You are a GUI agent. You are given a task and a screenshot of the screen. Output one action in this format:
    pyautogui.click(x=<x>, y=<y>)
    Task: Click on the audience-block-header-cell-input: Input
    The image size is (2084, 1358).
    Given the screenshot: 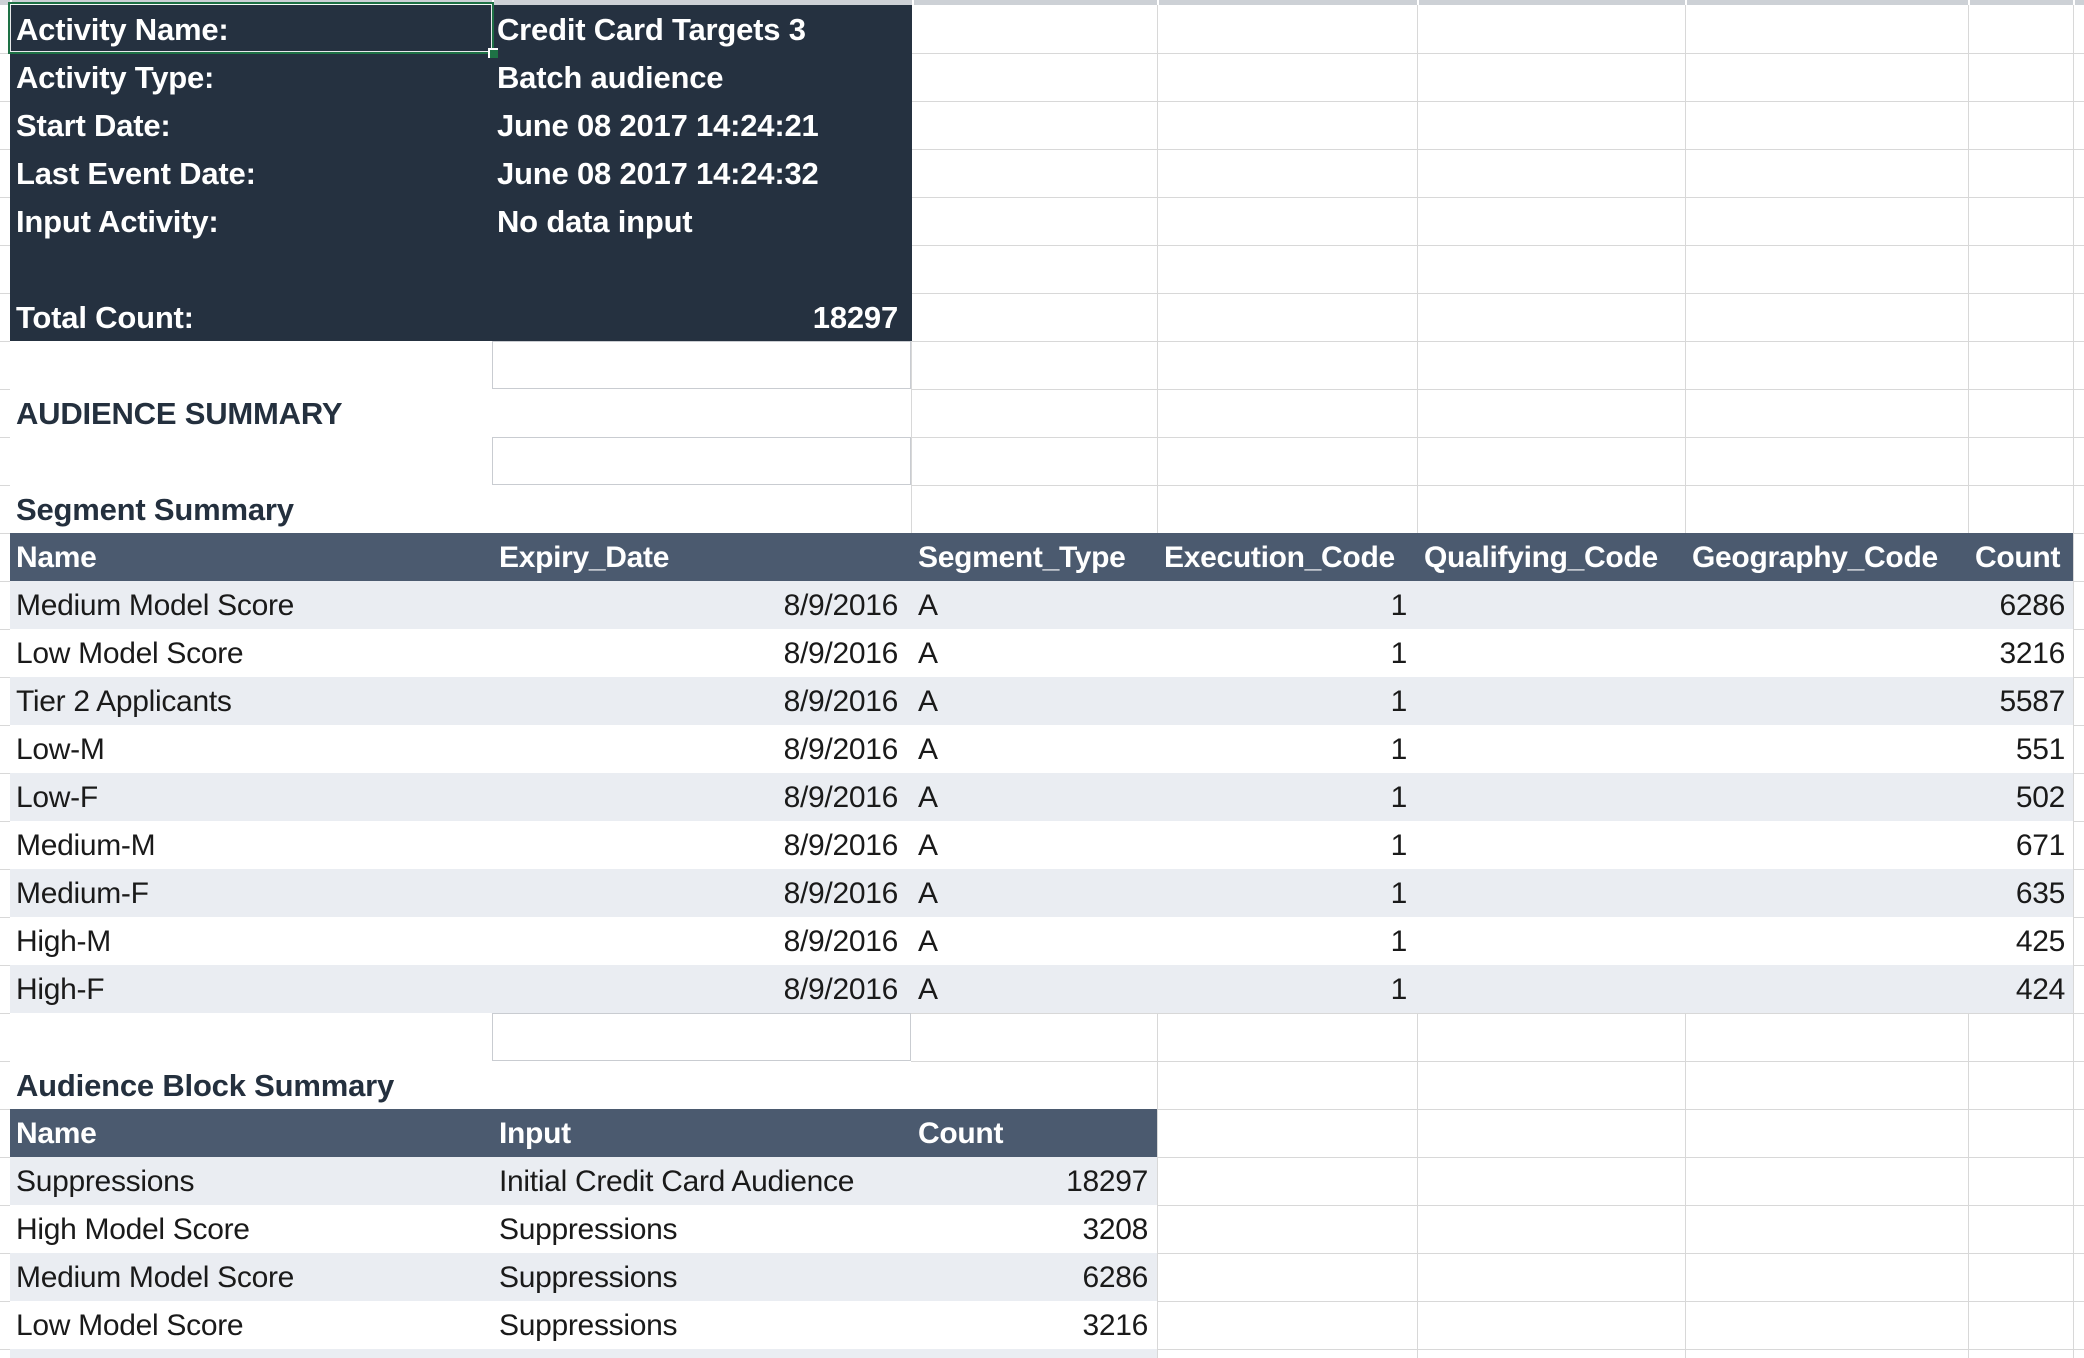 What is the action you would take?
    pyautogui.click(x=535, y=1133)
    